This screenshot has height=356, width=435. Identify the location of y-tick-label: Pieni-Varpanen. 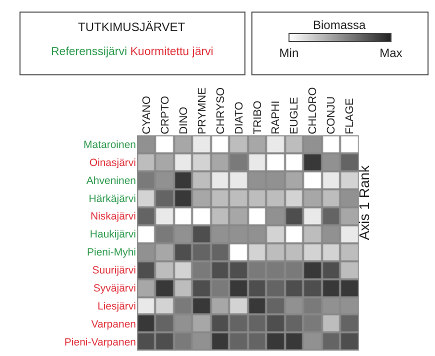
(100, 342).